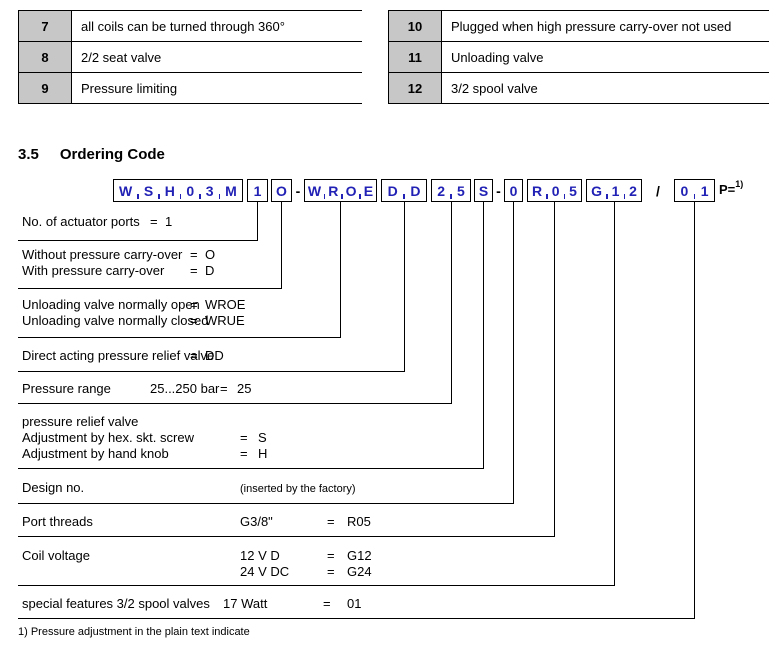 The image size is (782, 647). I want to click on item-number-cell: 11, so click(415, 57).